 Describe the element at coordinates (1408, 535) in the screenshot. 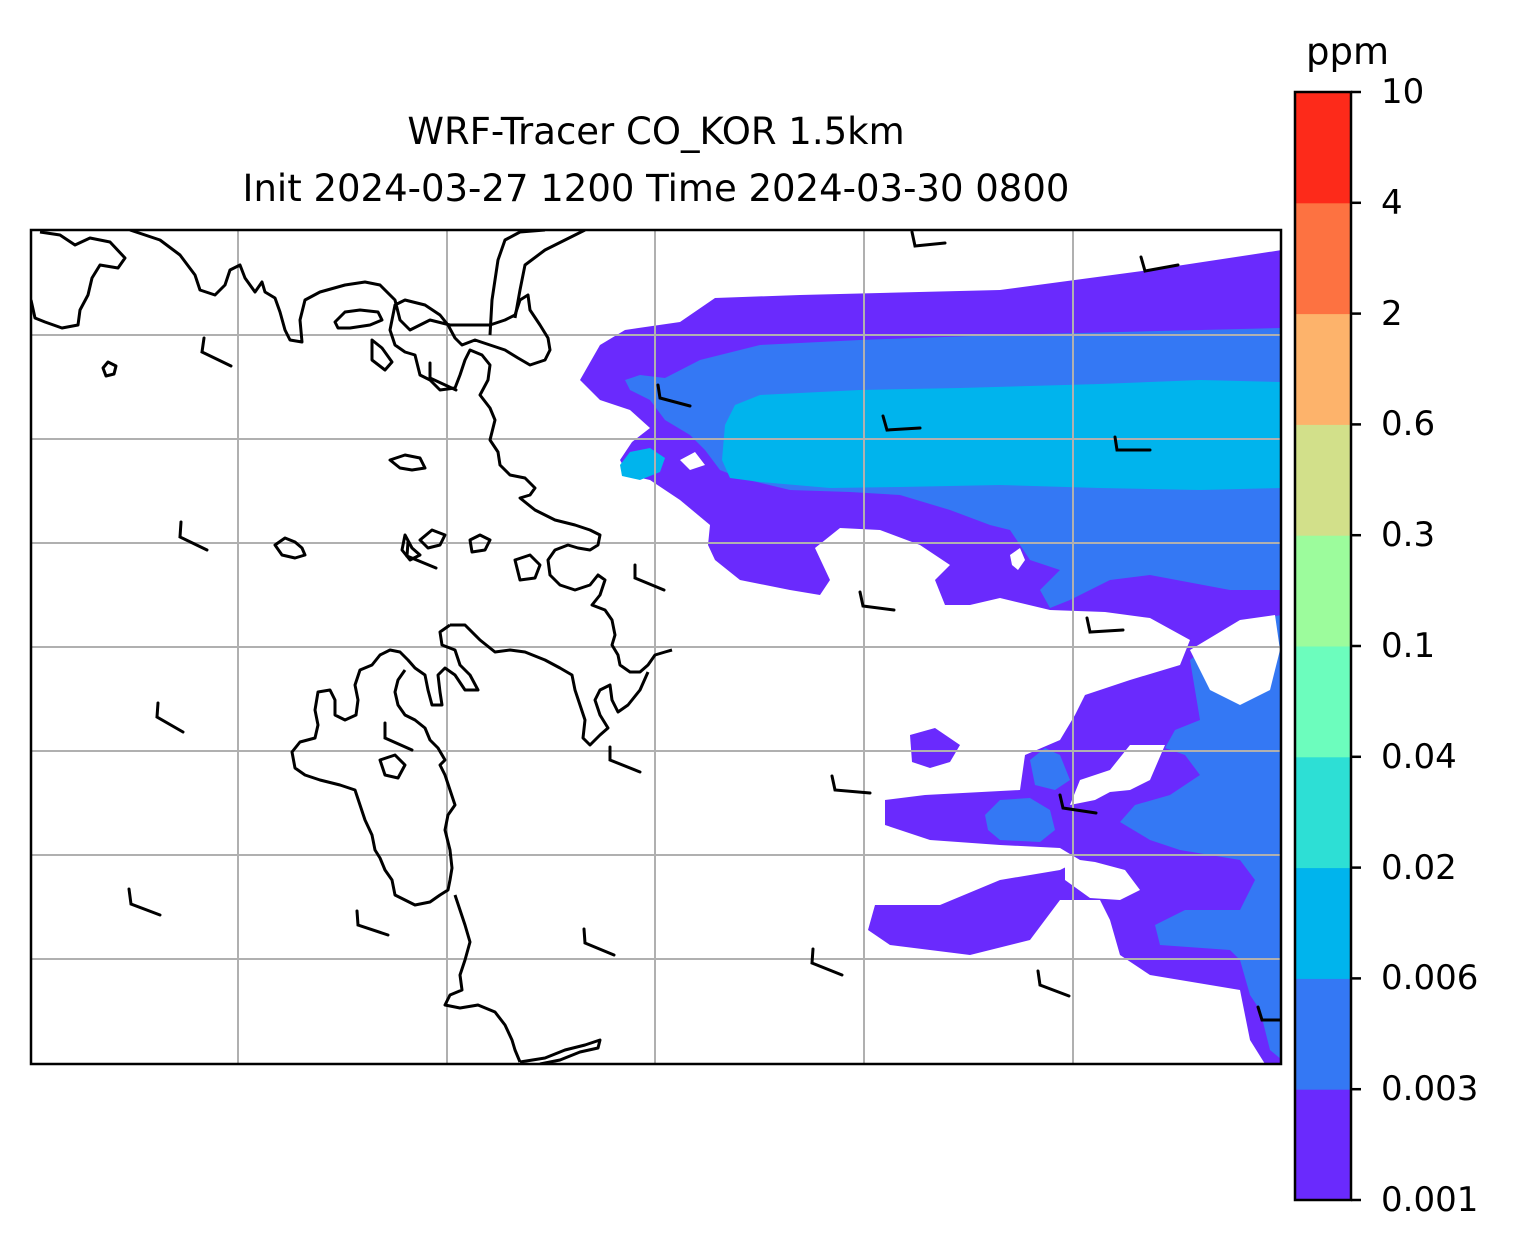

I see `colorbar-tick-label: 0.3` at that location.